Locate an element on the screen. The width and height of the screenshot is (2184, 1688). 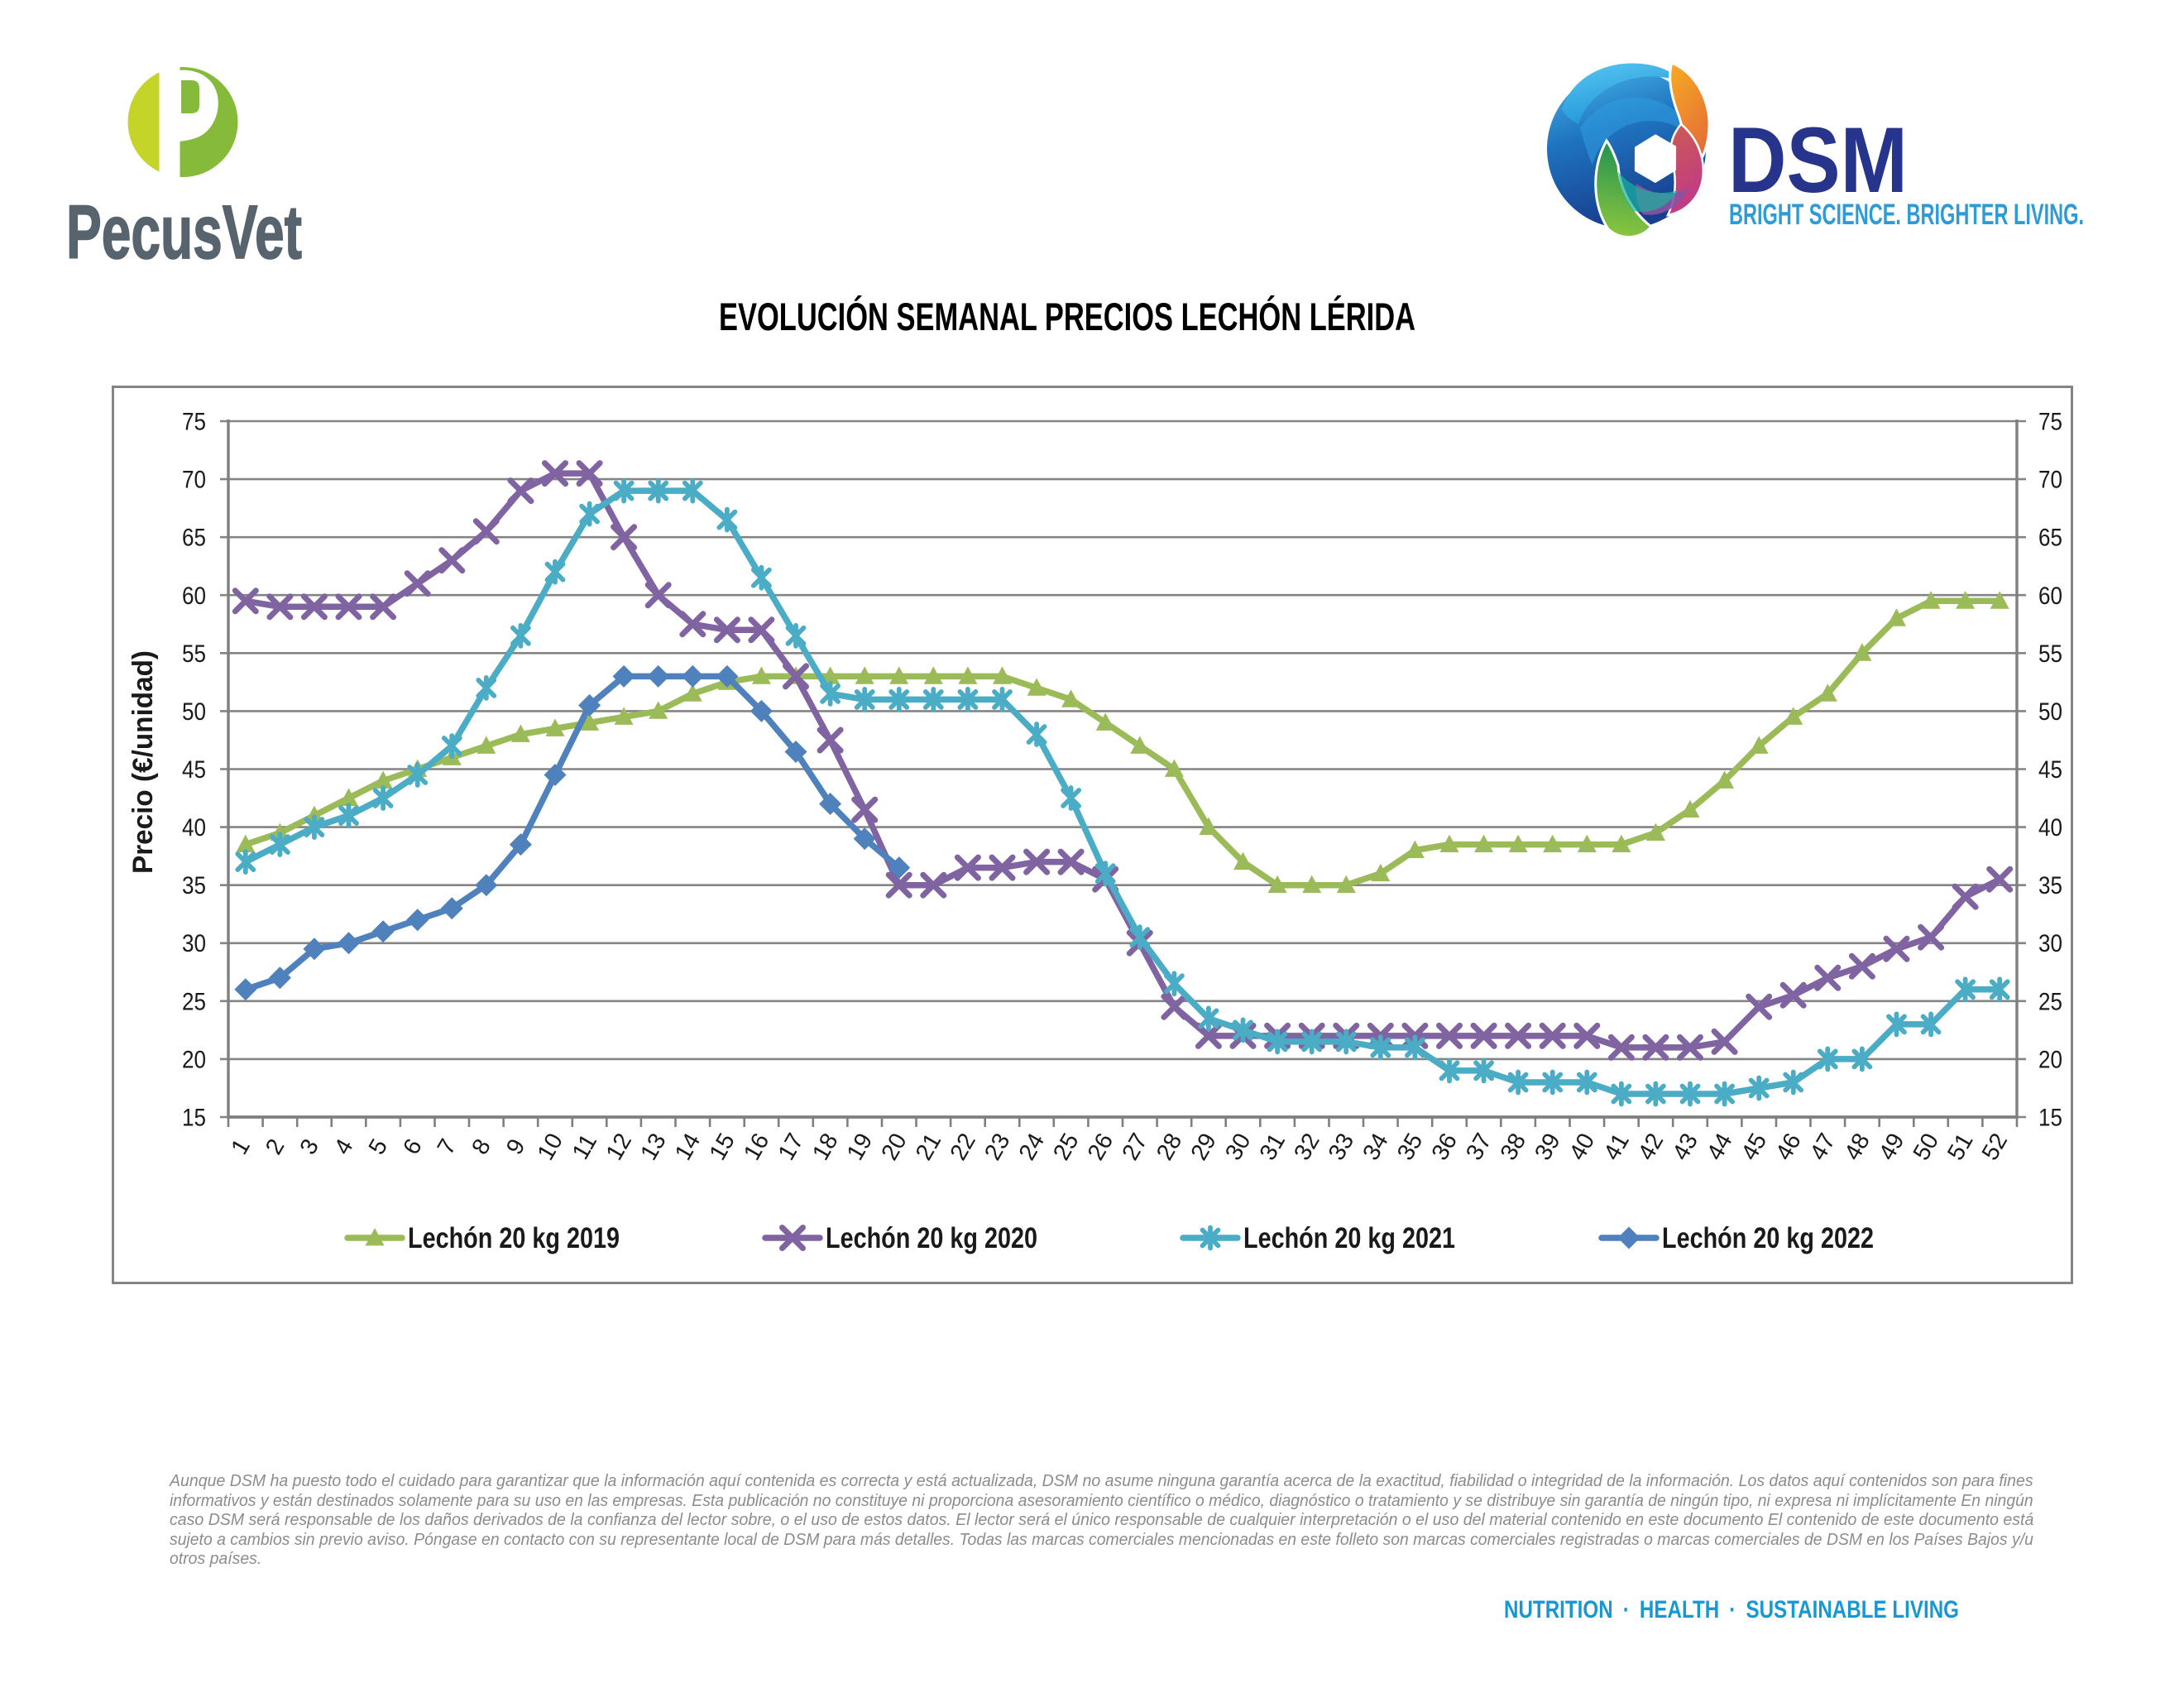
svg-text: PecusVet is located at coordinates (184, 232).